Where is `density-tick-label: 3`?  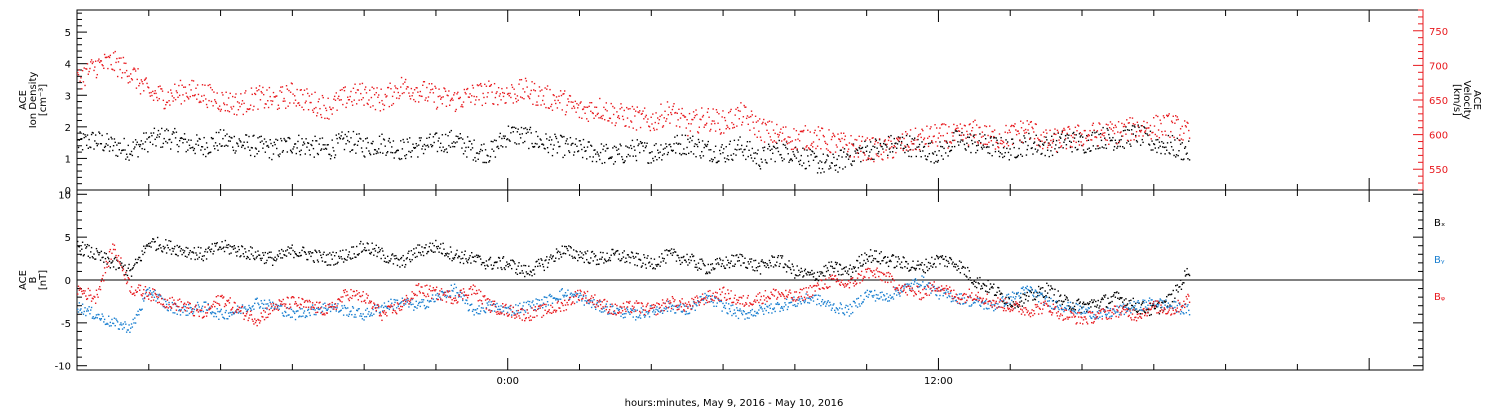
density-tick-label: 3 is located at coordinates (68, 96).